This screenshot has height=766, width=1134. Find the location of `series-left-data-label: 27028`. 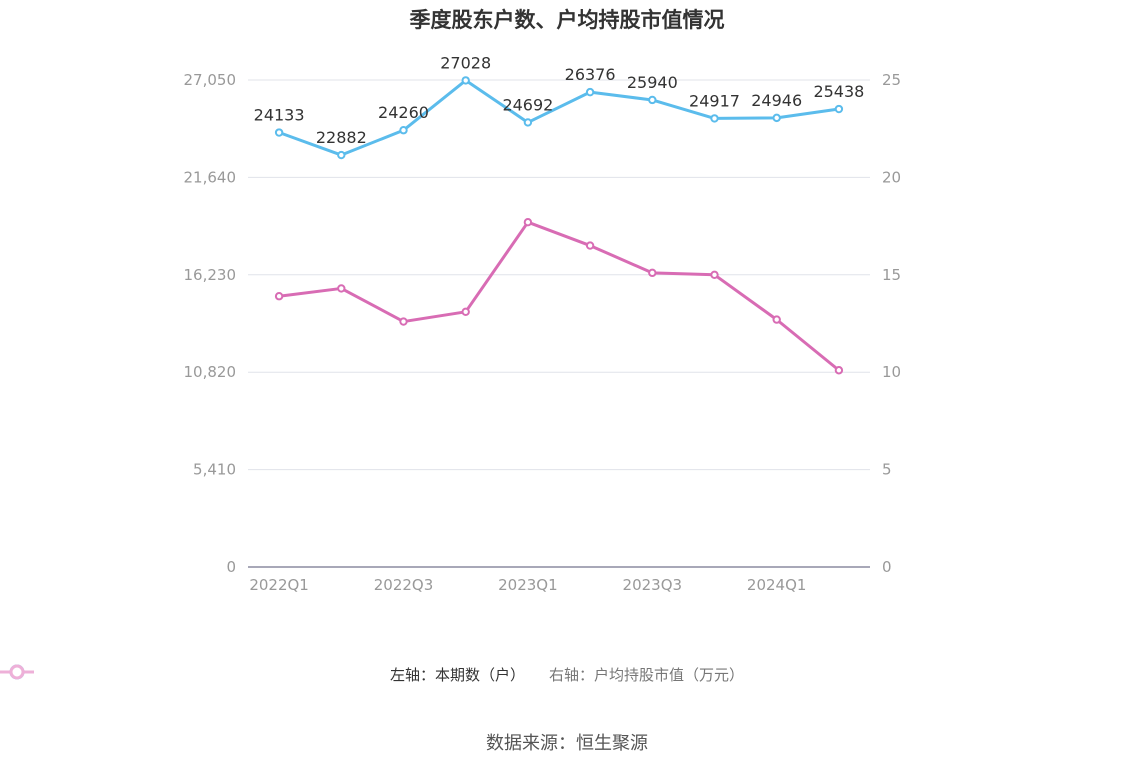

series-left-data-label: 27028 is located at coordinates (465, 62).